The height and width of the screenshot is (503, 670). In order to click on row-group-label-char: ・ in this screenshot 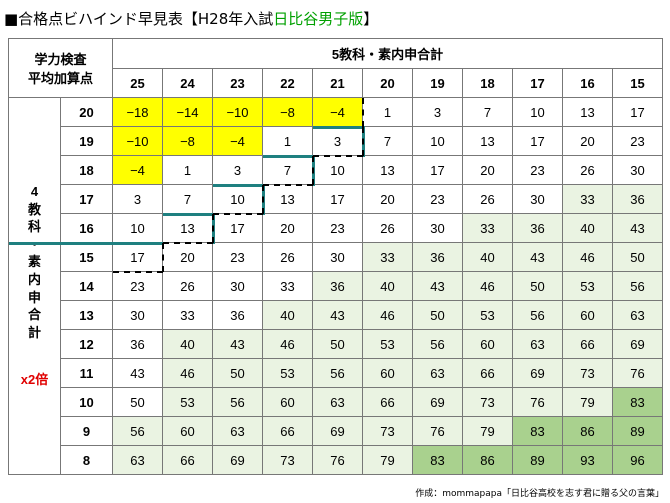, I will do `click(34, 245)`.